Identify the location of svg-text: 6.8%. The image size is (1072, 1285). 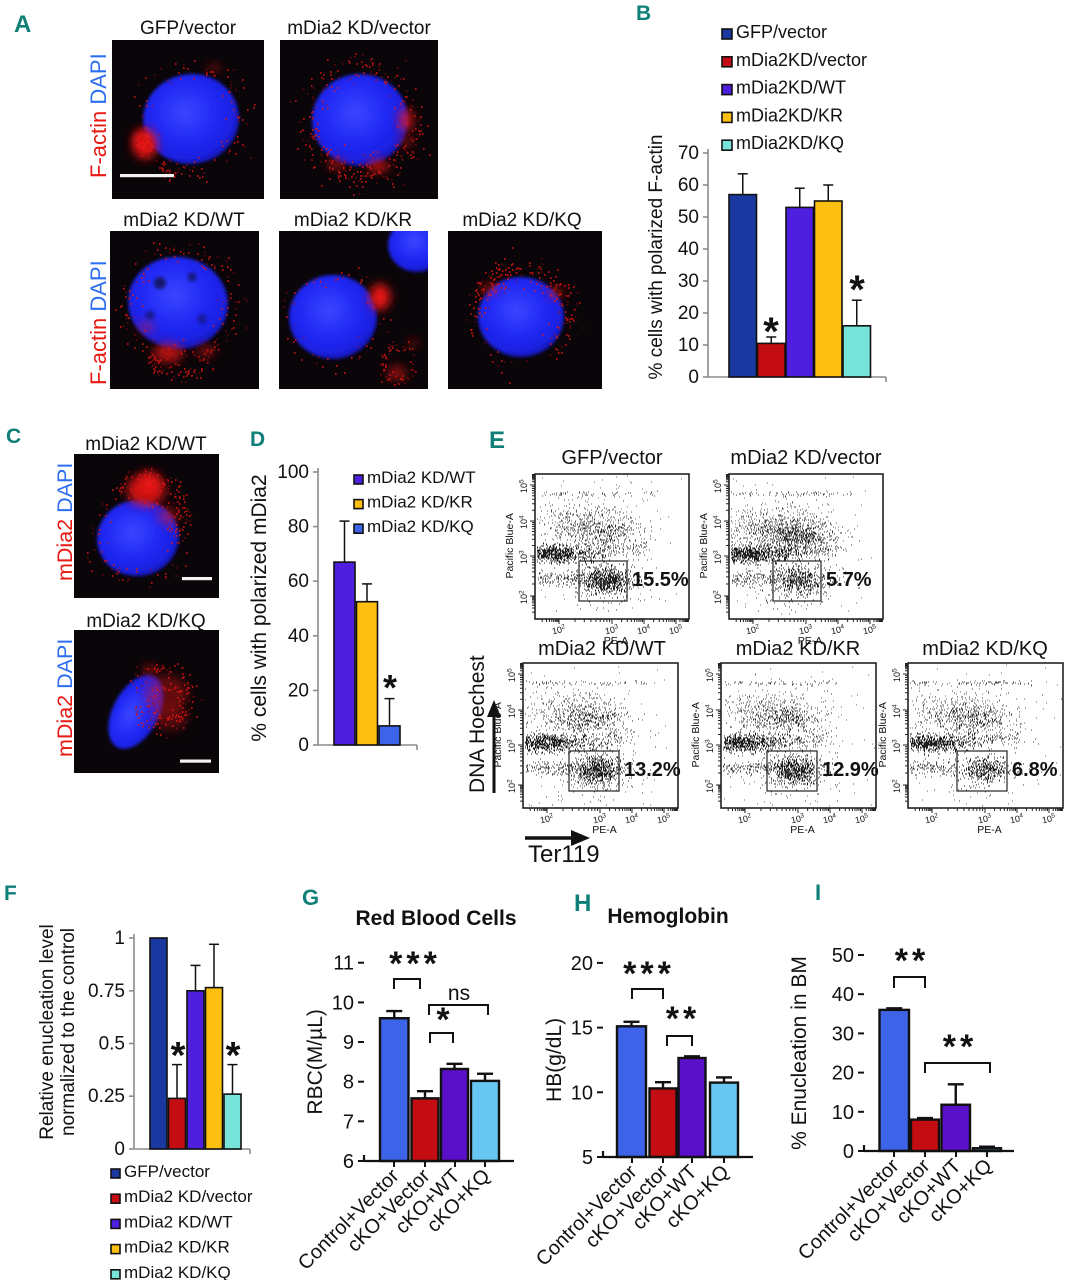
(1035, 770).